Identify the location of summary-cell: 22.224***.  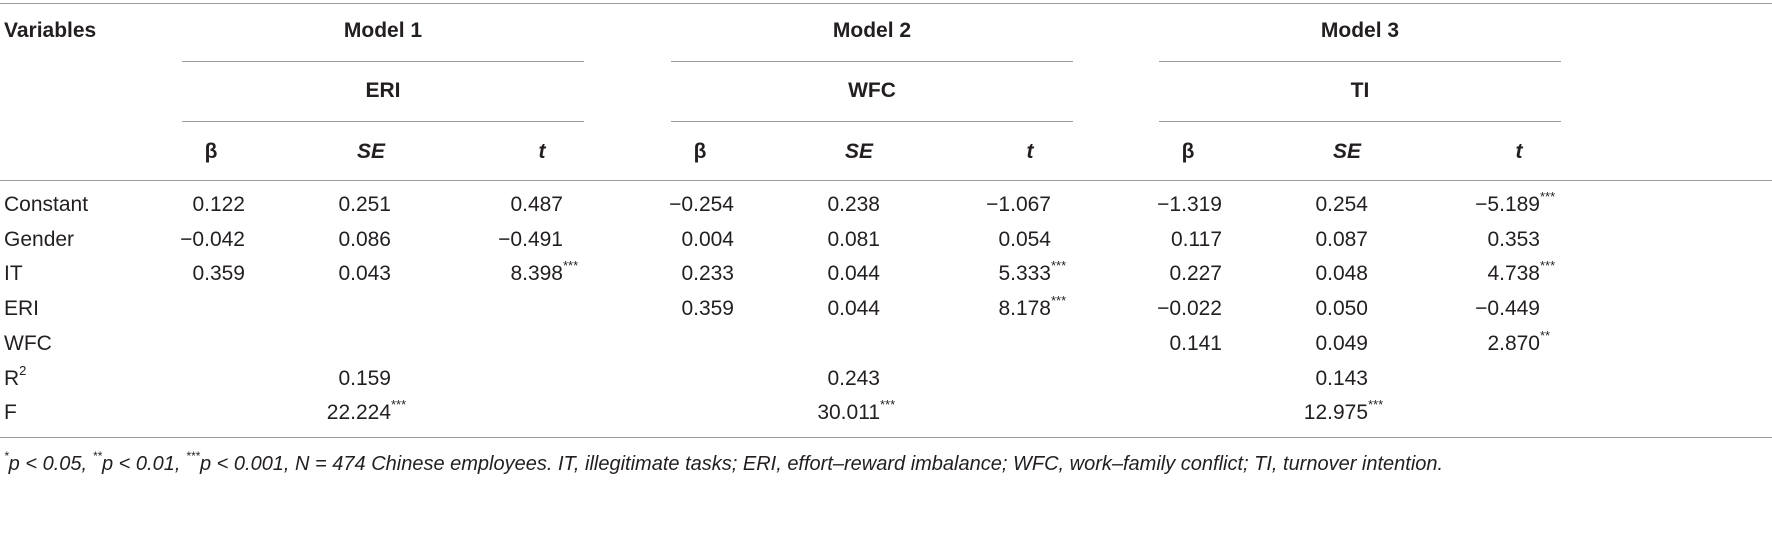
(366, 410).